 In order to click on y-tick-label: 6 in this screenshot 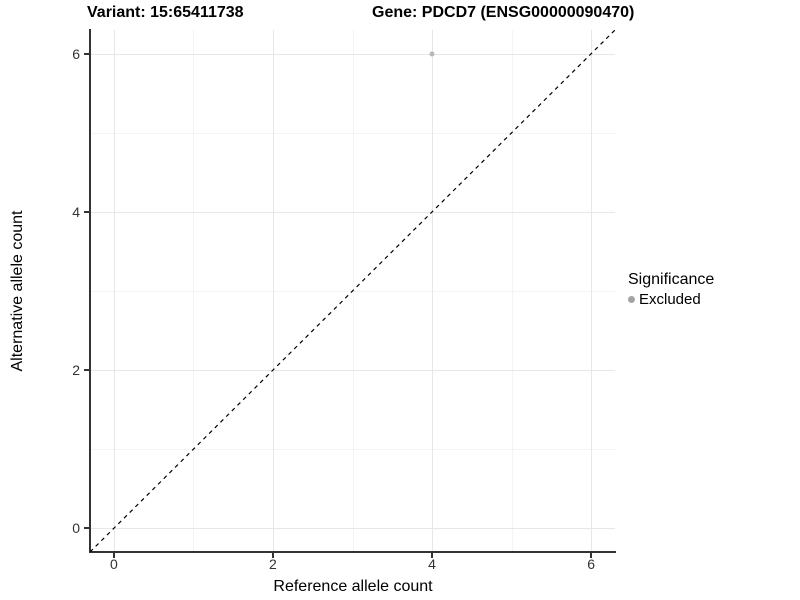, I will do `click(76, 53)`.